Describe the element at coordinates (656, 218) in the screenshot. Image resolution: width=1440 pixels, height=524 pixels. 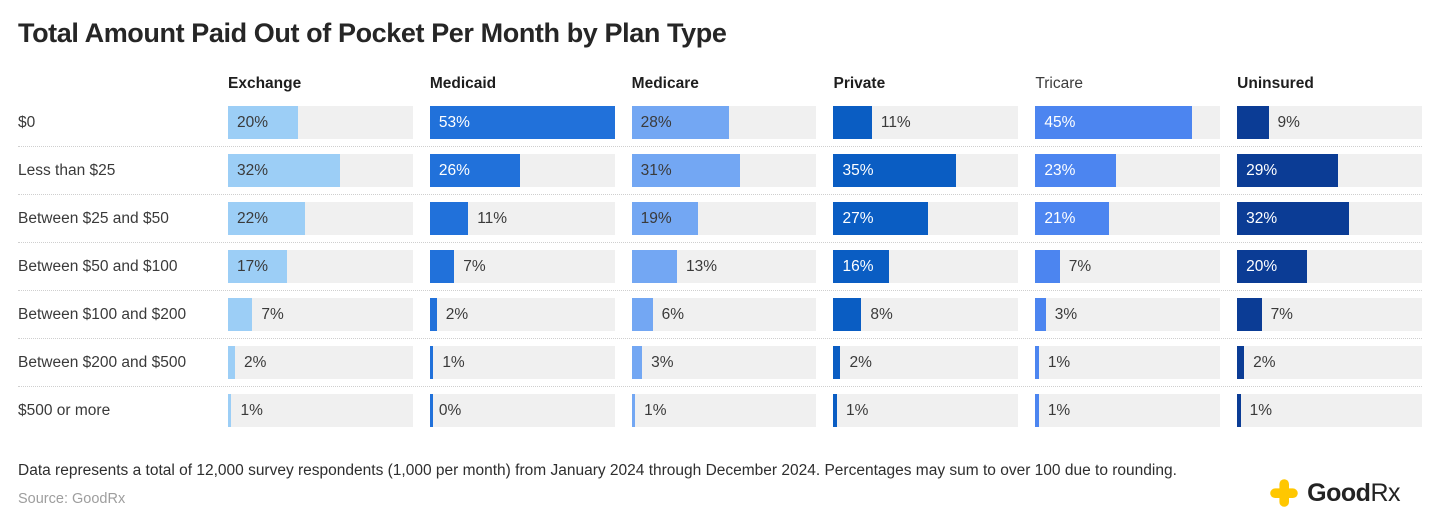
I see `bar-value-label: 19%` at that location.